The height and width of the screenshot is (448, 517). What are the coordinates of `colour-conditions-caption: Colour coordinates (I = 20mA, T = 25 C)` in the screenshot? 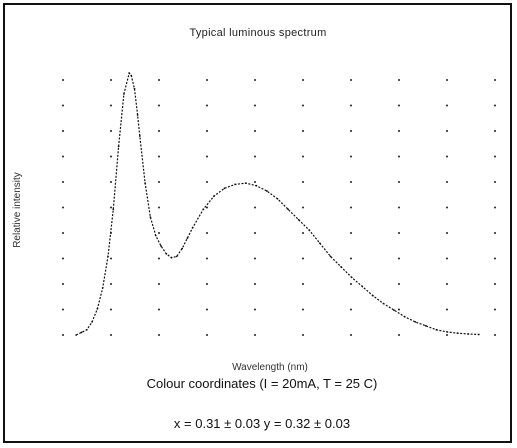 It's located at (262, 383).